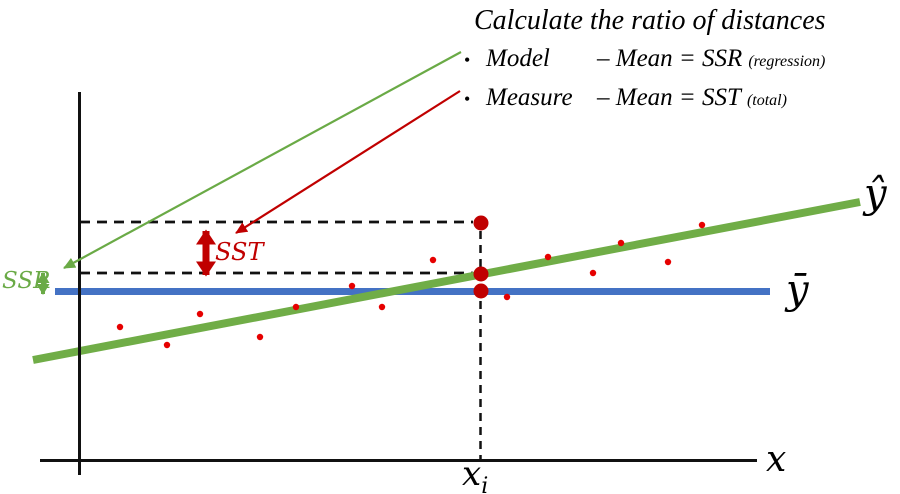 This screenshot has width=900, height=494. Describe the element at coordinates (670, 58) in the screenshot. I see `bullet-model-formula: – Mean = SSR` at that location.